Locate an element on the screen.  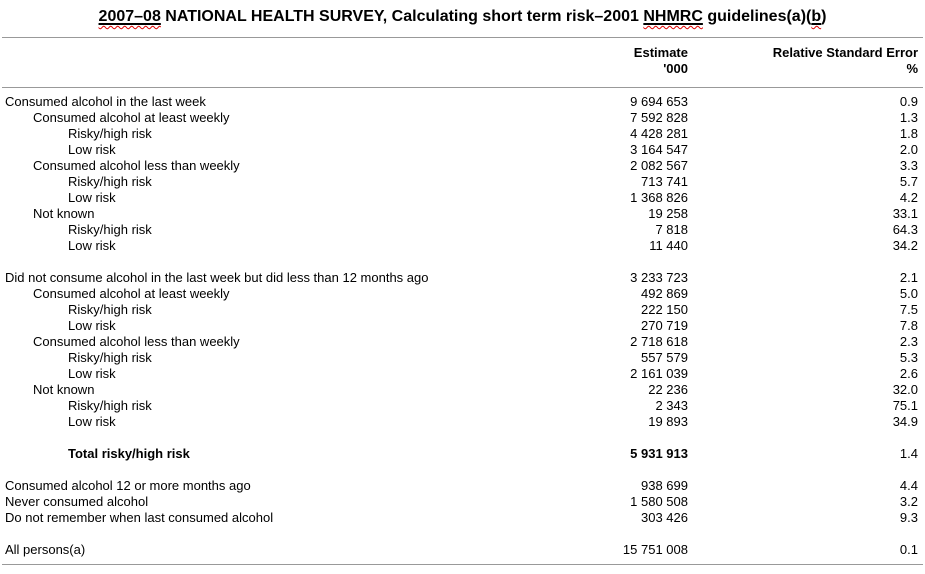
row-rse-value: 34.2 is located at coordinates (905, 245).